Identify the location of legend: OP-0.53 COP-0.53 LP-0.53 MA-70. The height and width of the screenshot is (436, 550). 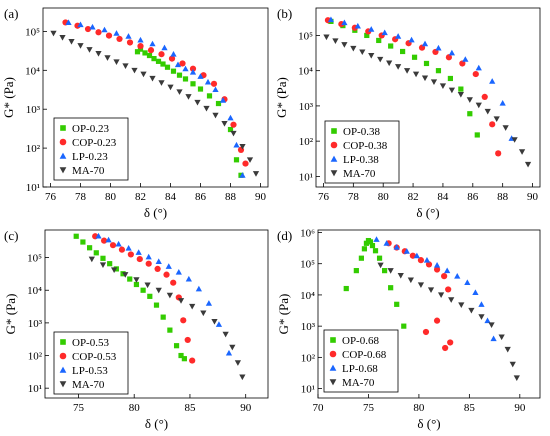
(91, 363).